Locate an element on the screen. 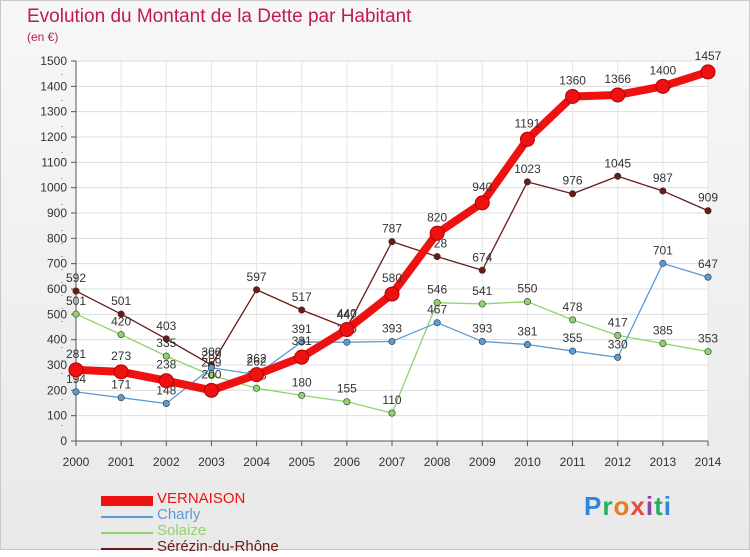 This screenshot has width=750, height=557. data-label: 393 is located at coordinates (482, 328).